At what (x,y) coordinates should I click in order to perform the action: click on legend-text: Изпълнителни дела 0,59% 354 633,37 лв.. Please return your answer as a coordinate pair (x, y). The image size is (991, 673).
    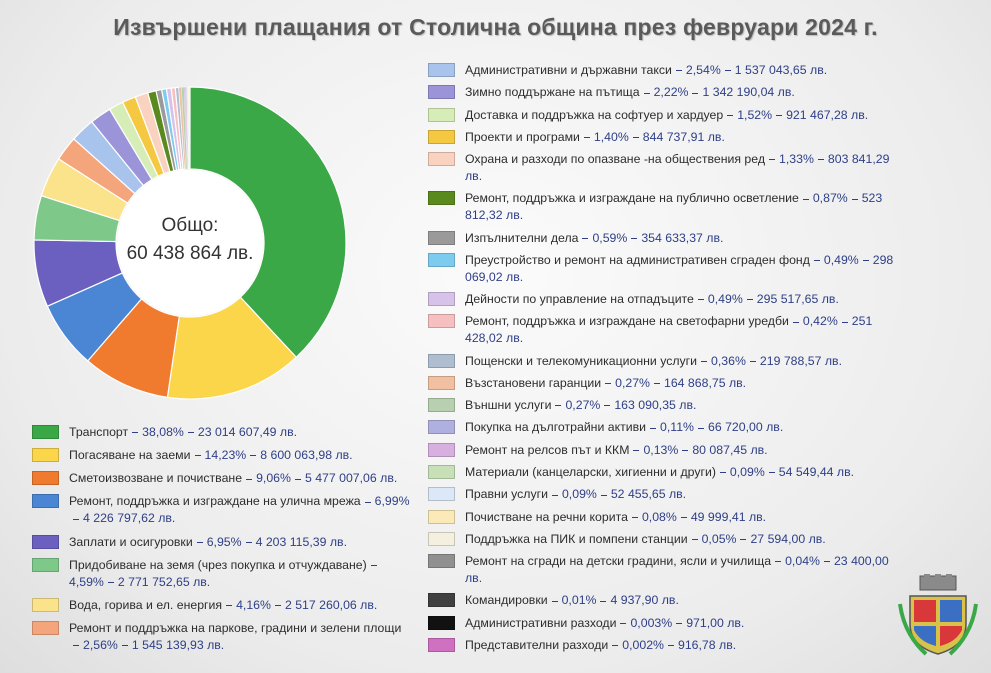
    Looking at the image, I should click on (681, 238).